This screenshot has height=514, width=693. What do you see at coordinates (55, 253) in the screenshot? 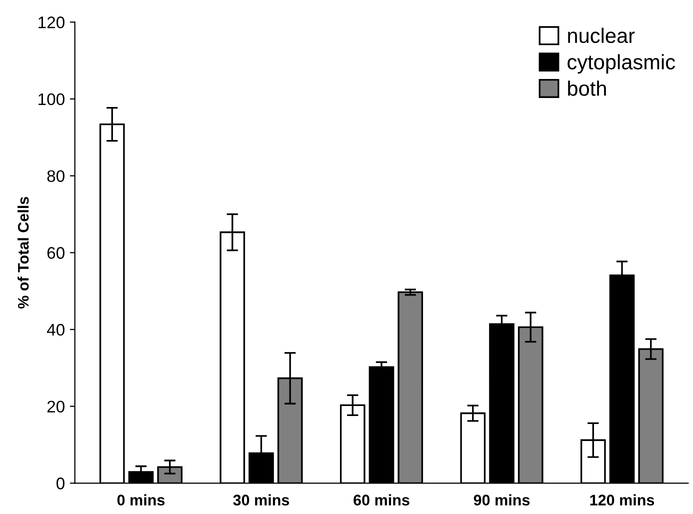
I see `y-tick-label: 60` at bounding box center [55, 253].